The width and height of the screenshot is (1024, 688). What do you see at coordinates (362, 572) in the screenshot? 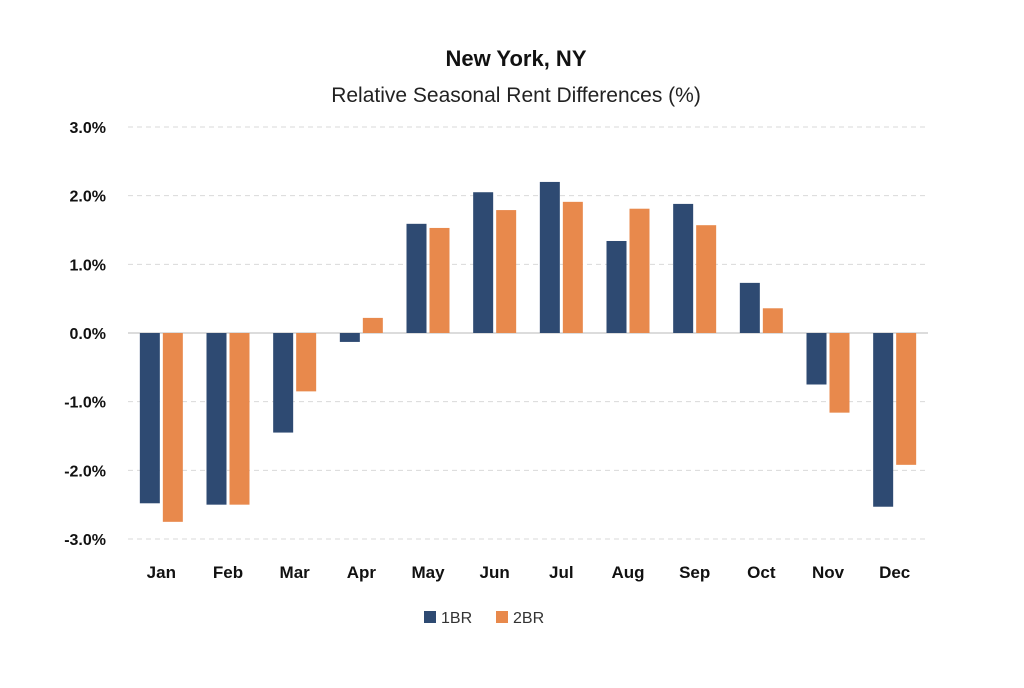
I see `x-tick-label: Apr` at bounding box center [362, 572].